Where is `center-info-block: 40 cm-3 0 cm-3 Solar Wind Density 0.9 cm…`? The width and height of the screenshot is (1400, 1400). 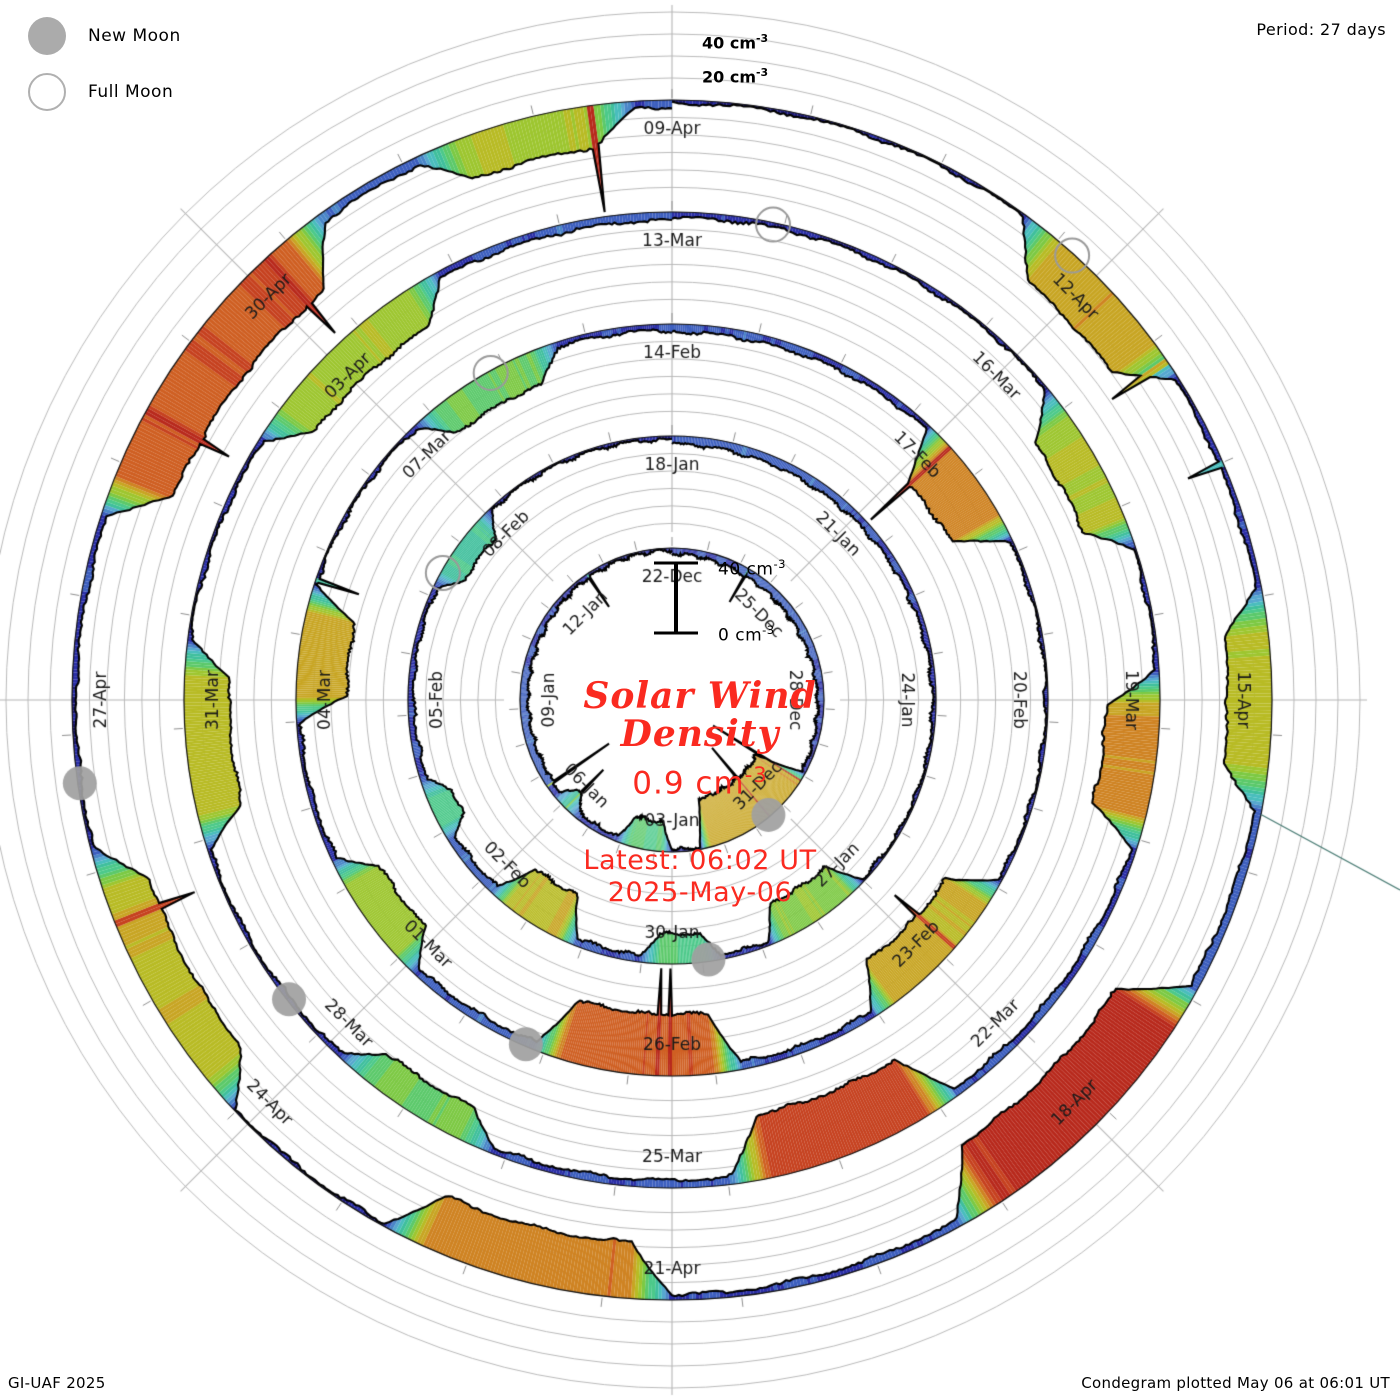 center-info-block: 40 cm-3 0 cm-3 Solar Wind Density 0.9 cm… is located at coordinates (700, 727).